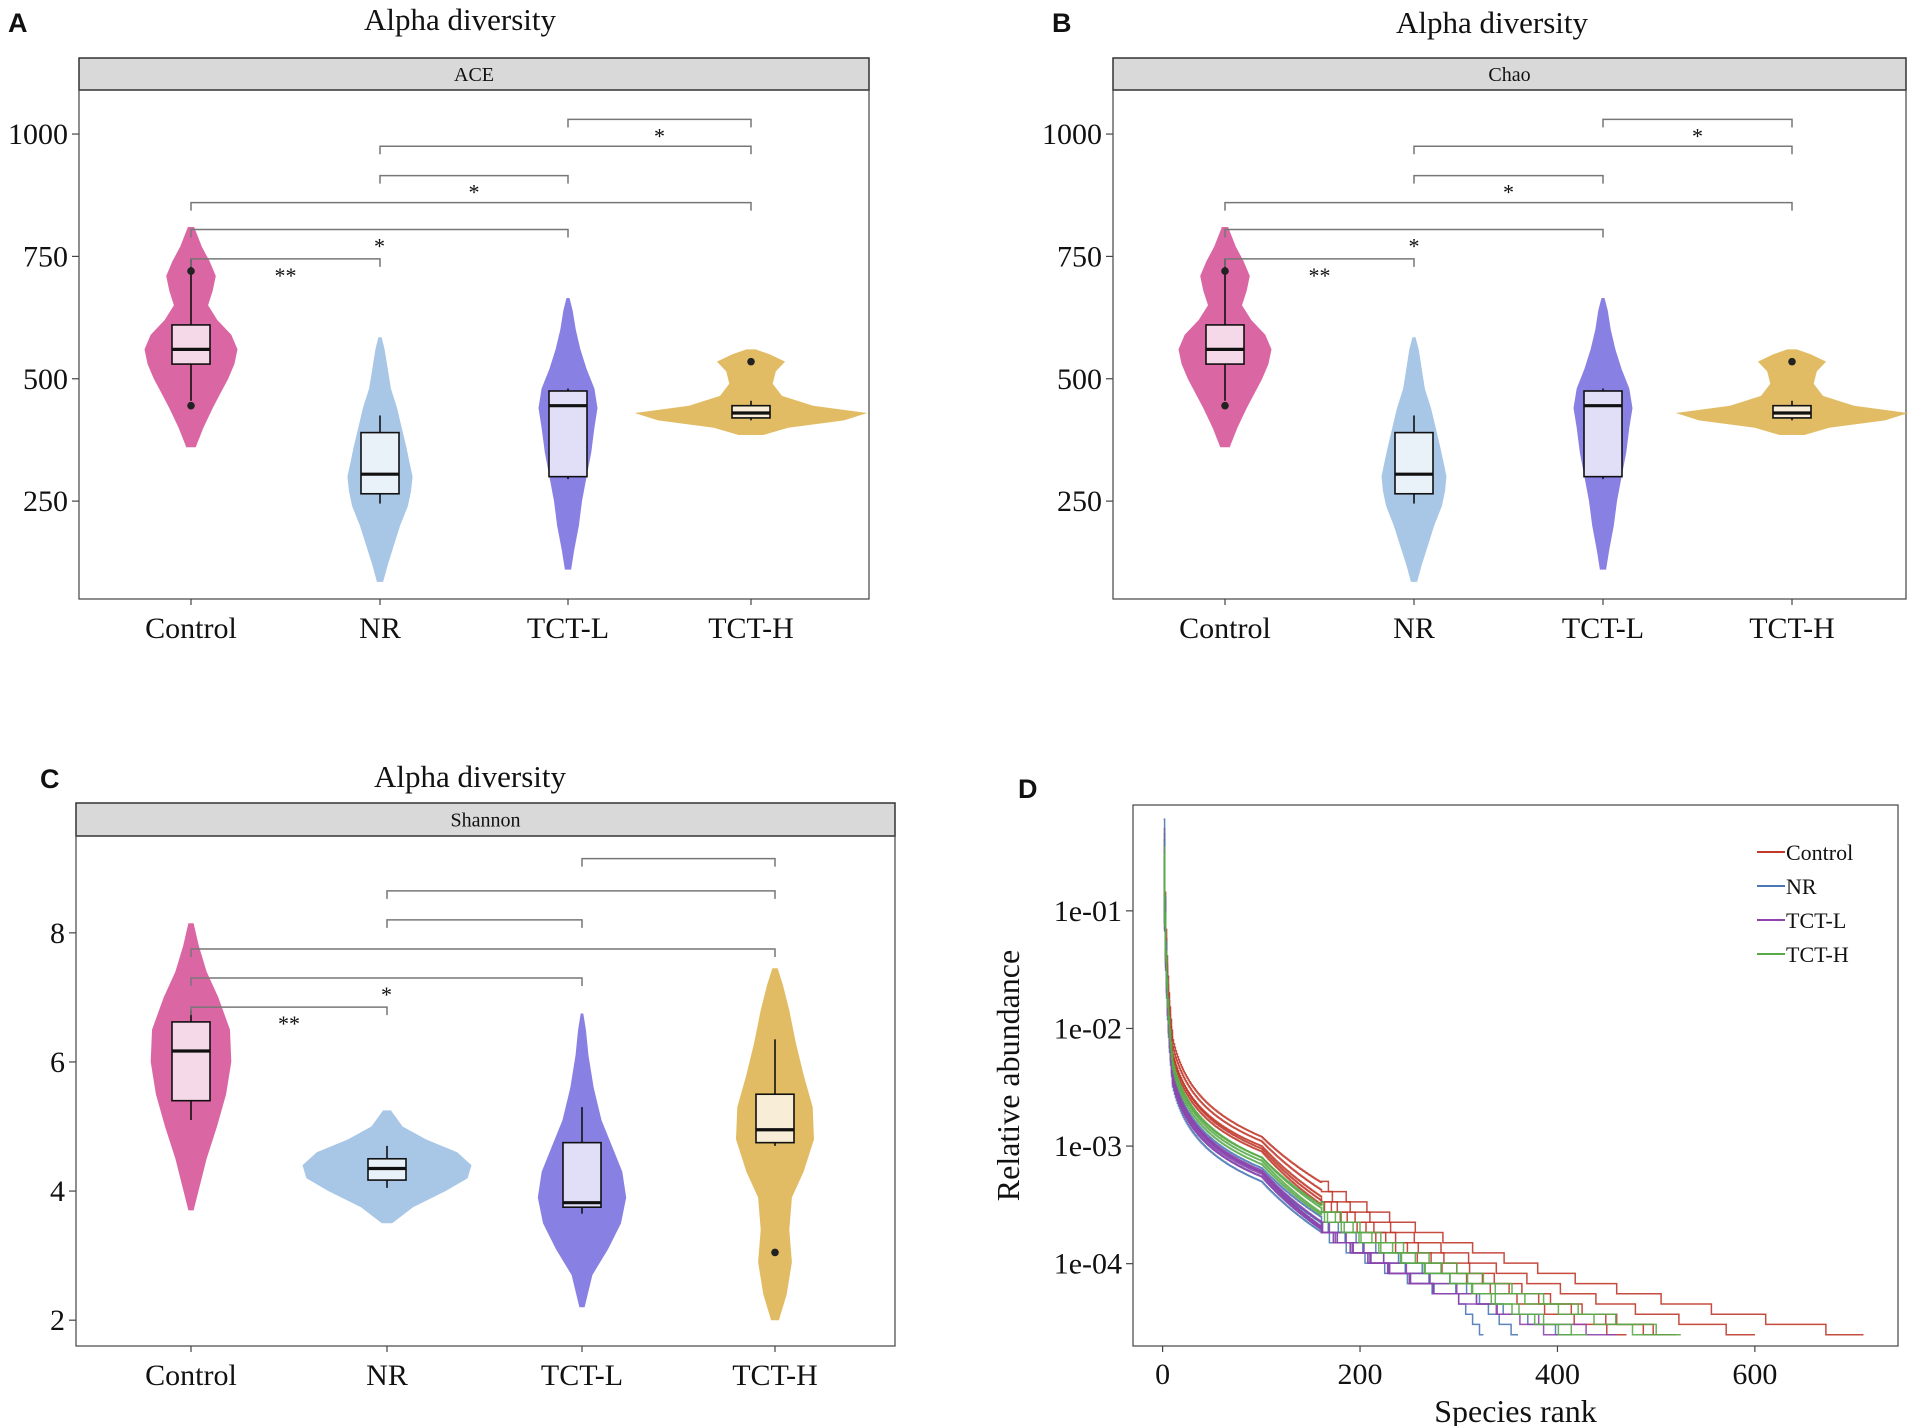 The image size is (1919, 1426). Describe the element at coordinates (57, 933) in the screenshot. I see `y-tick-label: 8` at that location.